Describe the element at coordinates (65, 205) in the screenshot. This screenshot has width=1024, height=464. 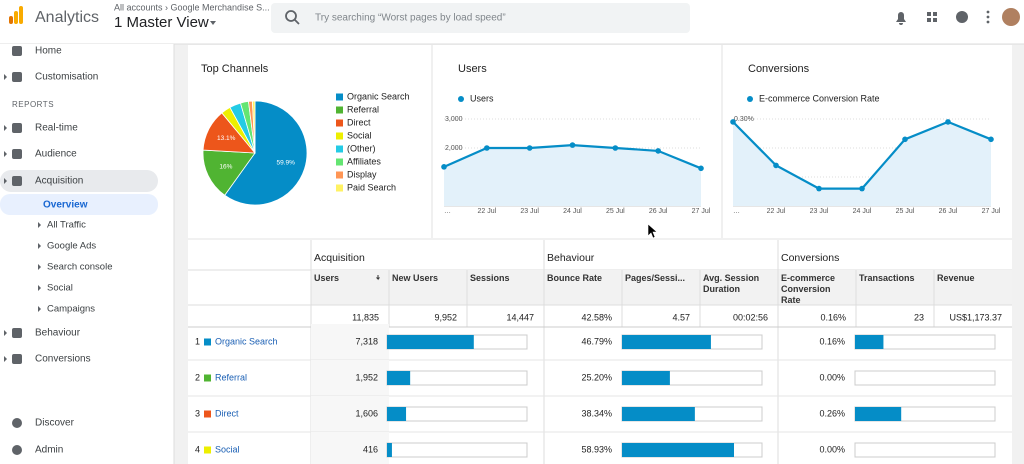
I see `nav-subitem: Overview` at that location.